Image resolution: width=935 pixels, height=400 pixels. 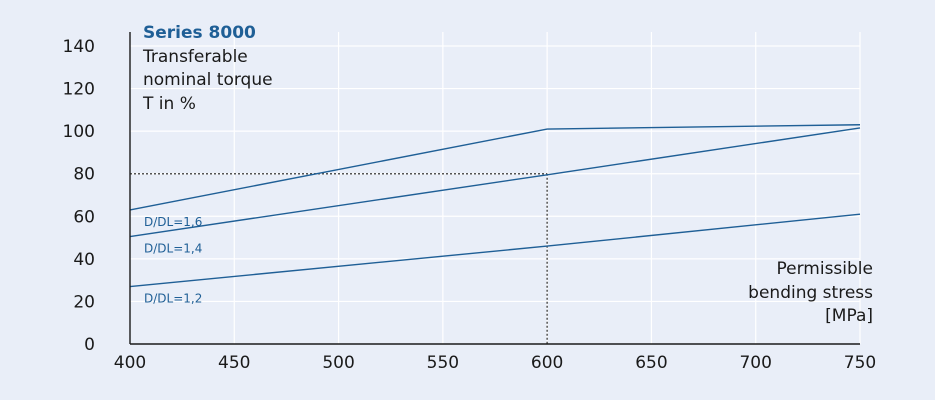 I want to click on series-label: D/DL=1,2, so click(x=173, y=299).